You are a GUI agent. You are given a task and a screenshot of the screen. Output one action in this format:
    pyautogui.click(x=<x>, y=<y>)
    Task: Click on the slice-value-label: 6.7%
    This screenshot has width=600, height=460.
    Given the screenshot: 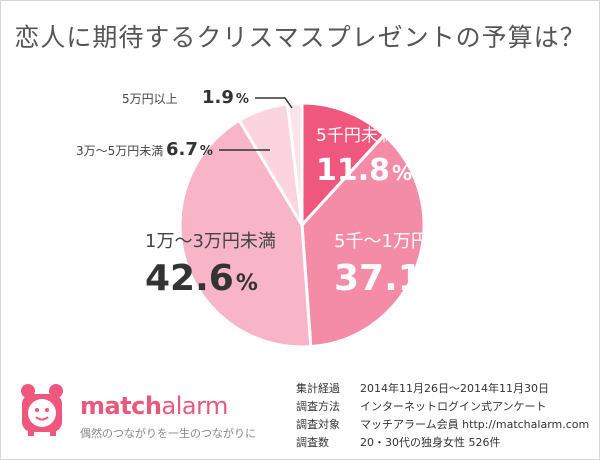 What is the action you would take?
    pyautogui.click(x=189, y=149)
    